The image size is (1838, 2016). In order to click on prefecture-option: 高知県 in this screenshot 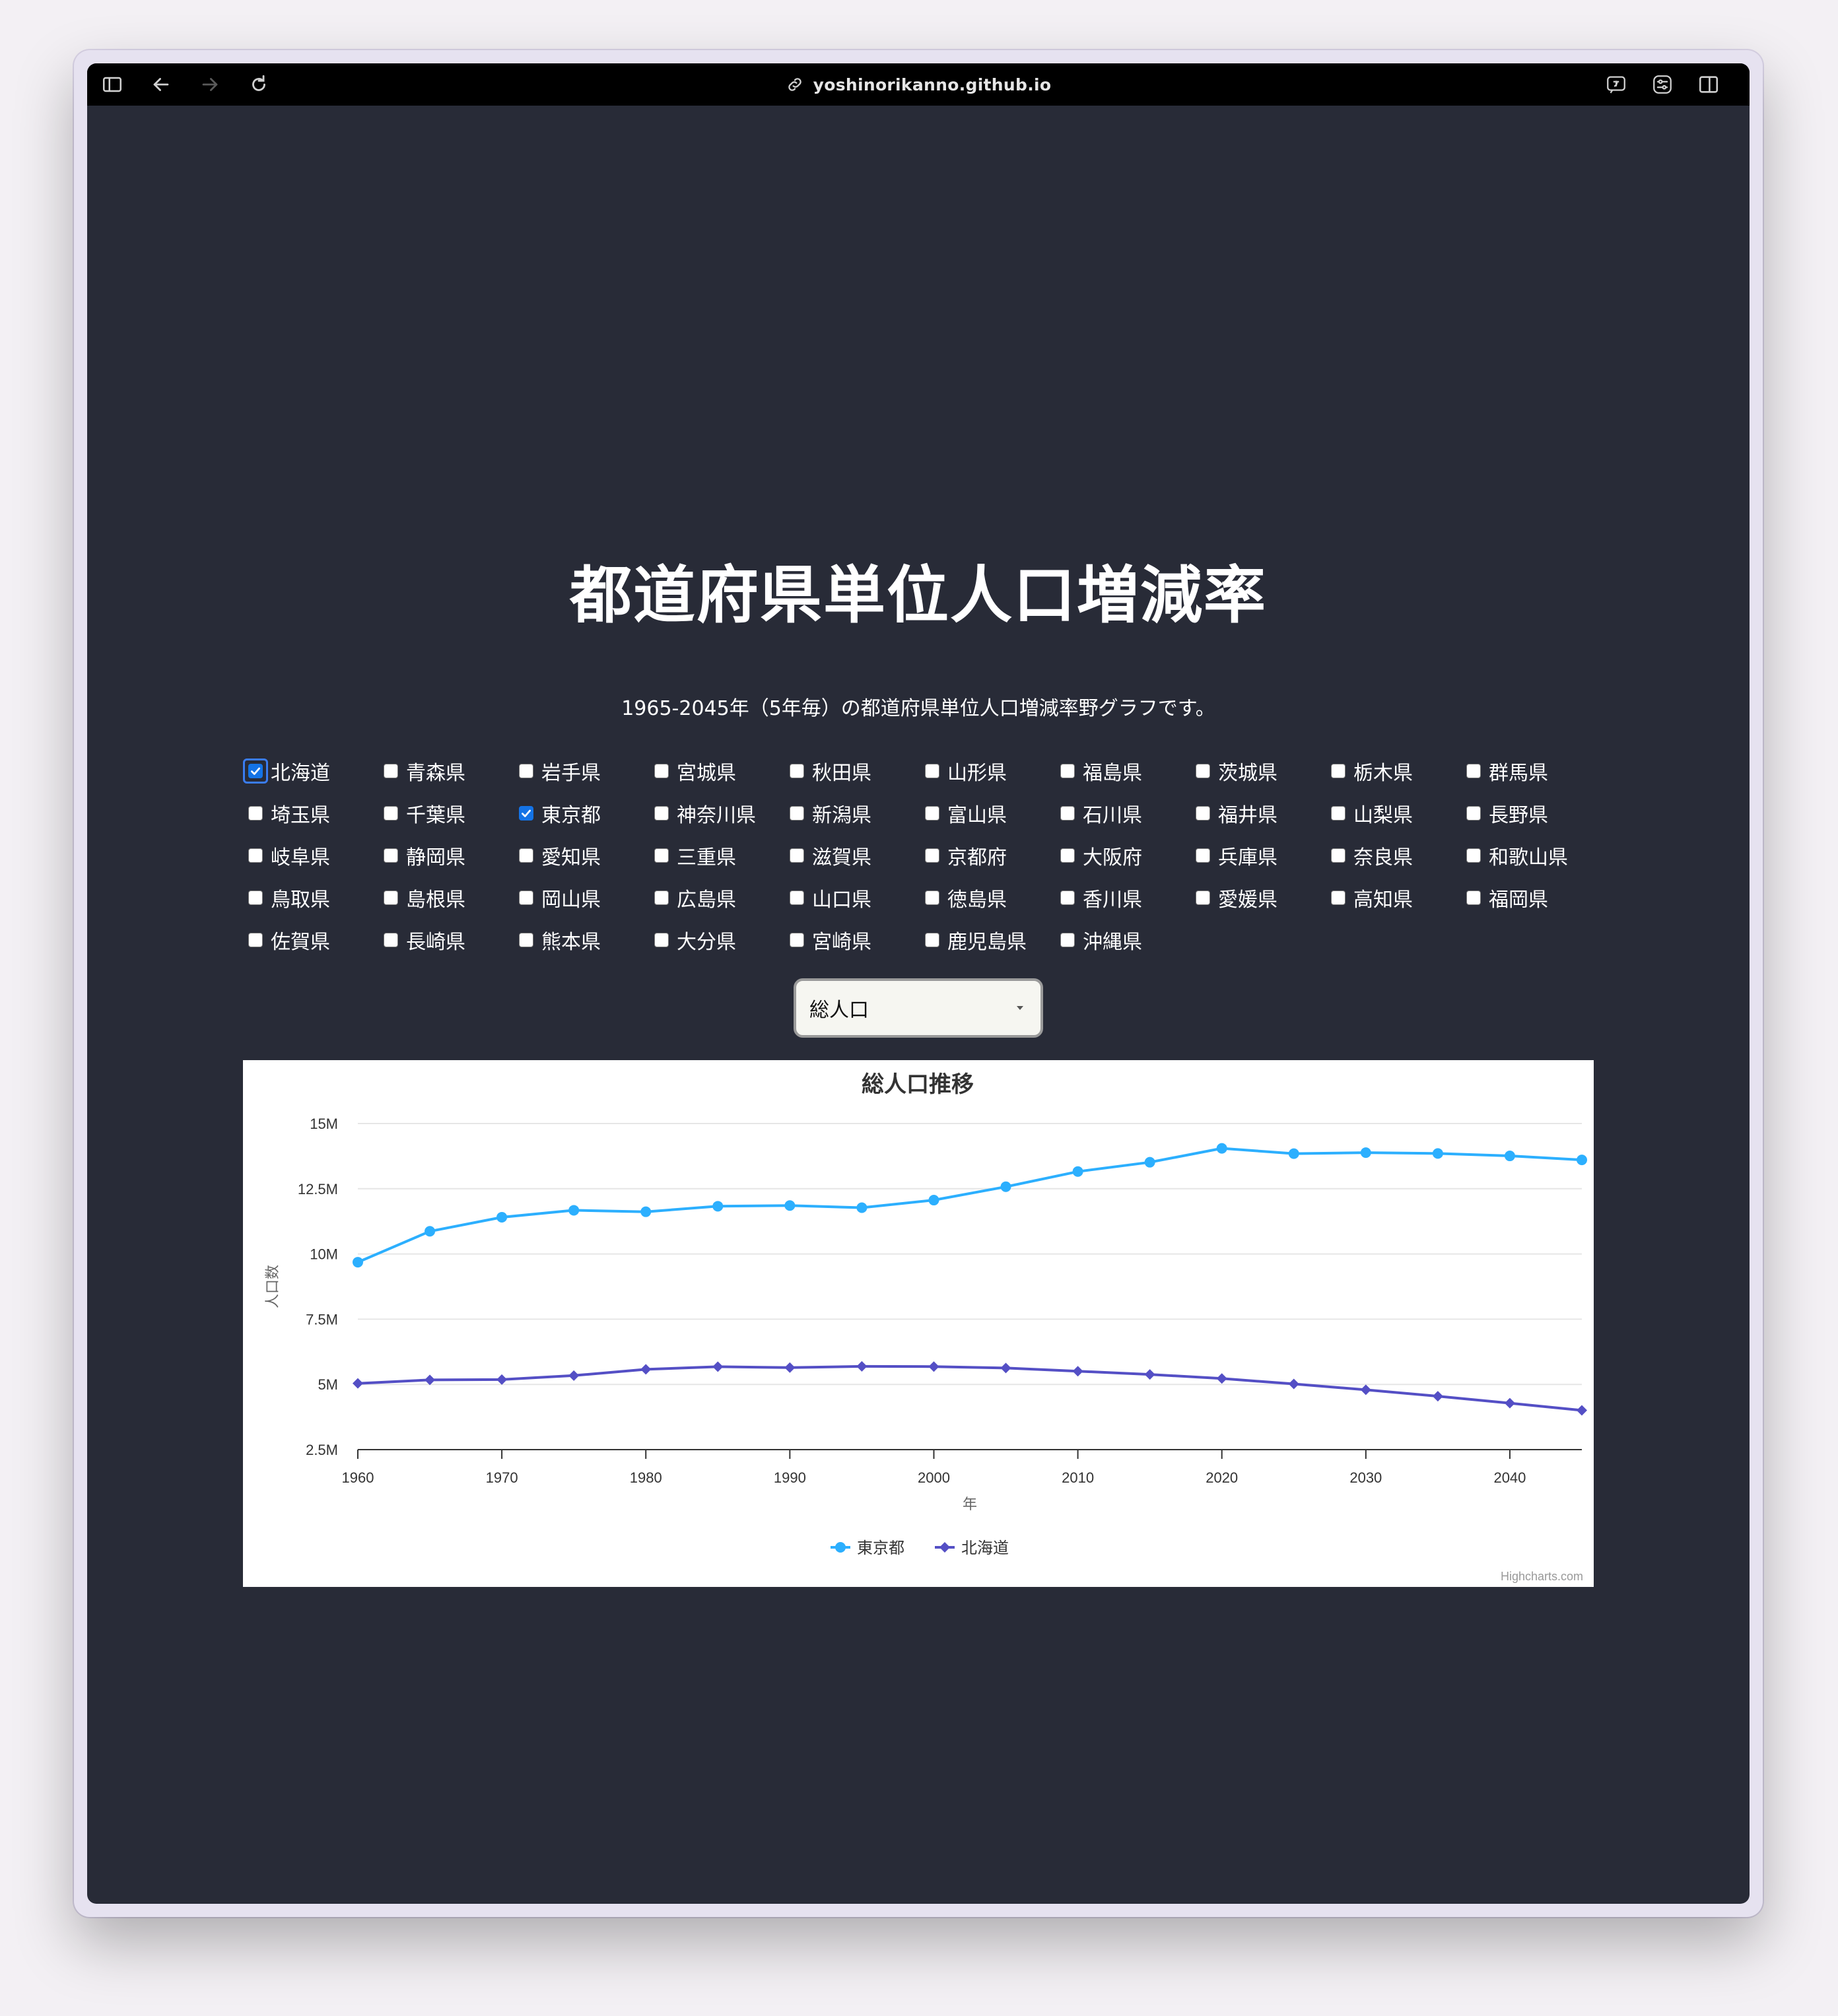, I will do `click(1393, 898)`.